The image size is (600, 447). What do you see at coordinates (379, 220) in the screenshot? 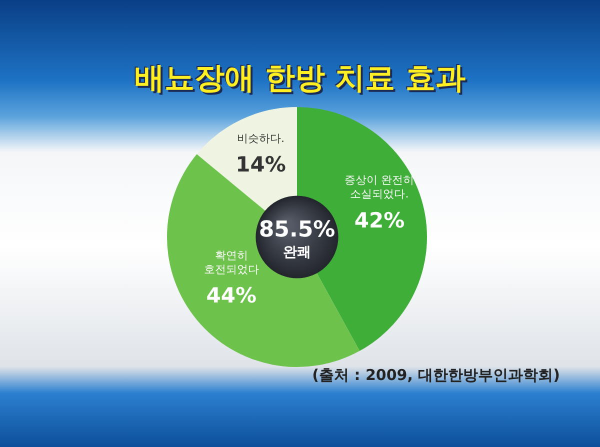
I see `data-label: 42%` at bounding box center [379, 220].